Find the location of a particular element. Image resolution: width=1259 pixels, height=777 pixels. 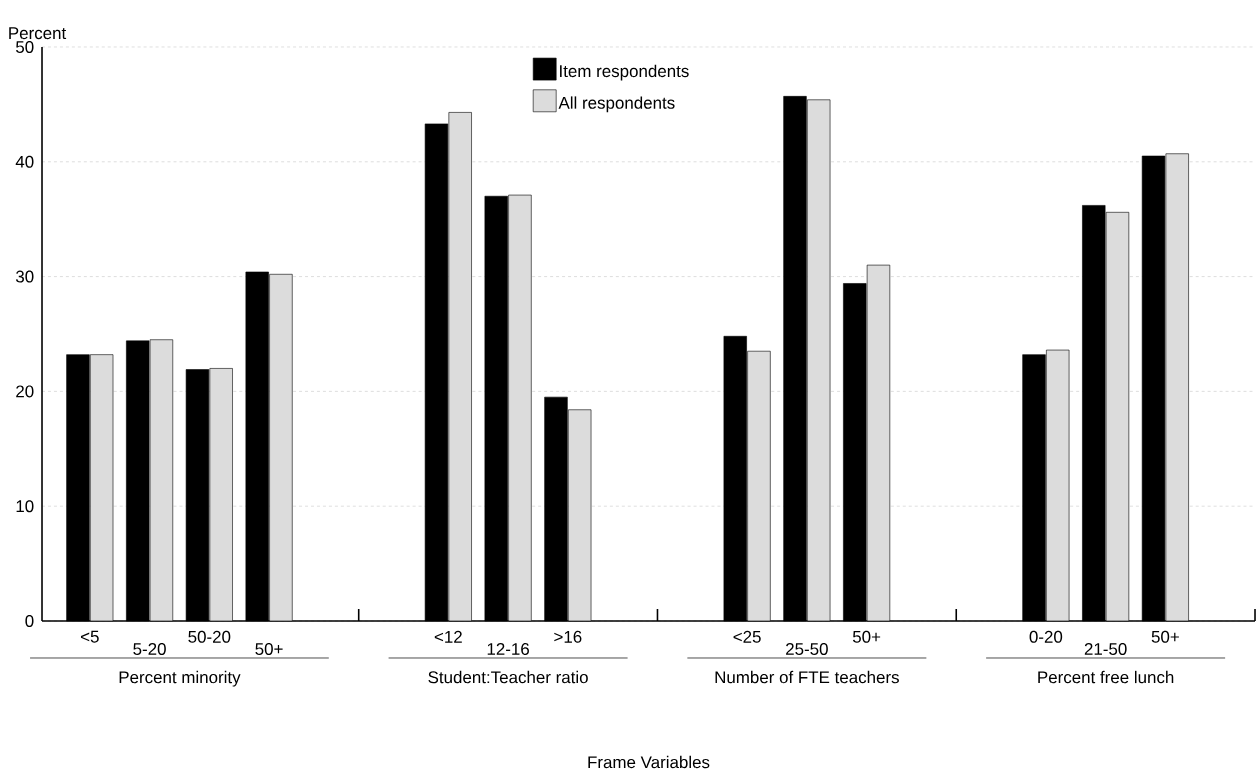

legend-label: Item respondents is located at coordinates (624, 72).